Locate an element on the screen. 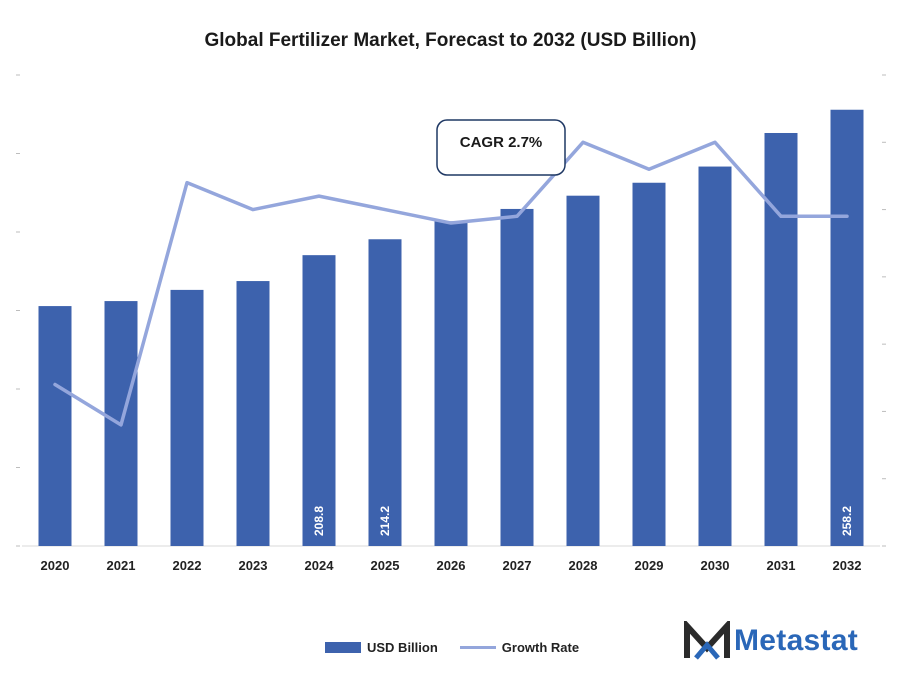 Image resolution: width=901 pixels, height=687 pixels. bar-2022 is located at coordinates (187, 417).